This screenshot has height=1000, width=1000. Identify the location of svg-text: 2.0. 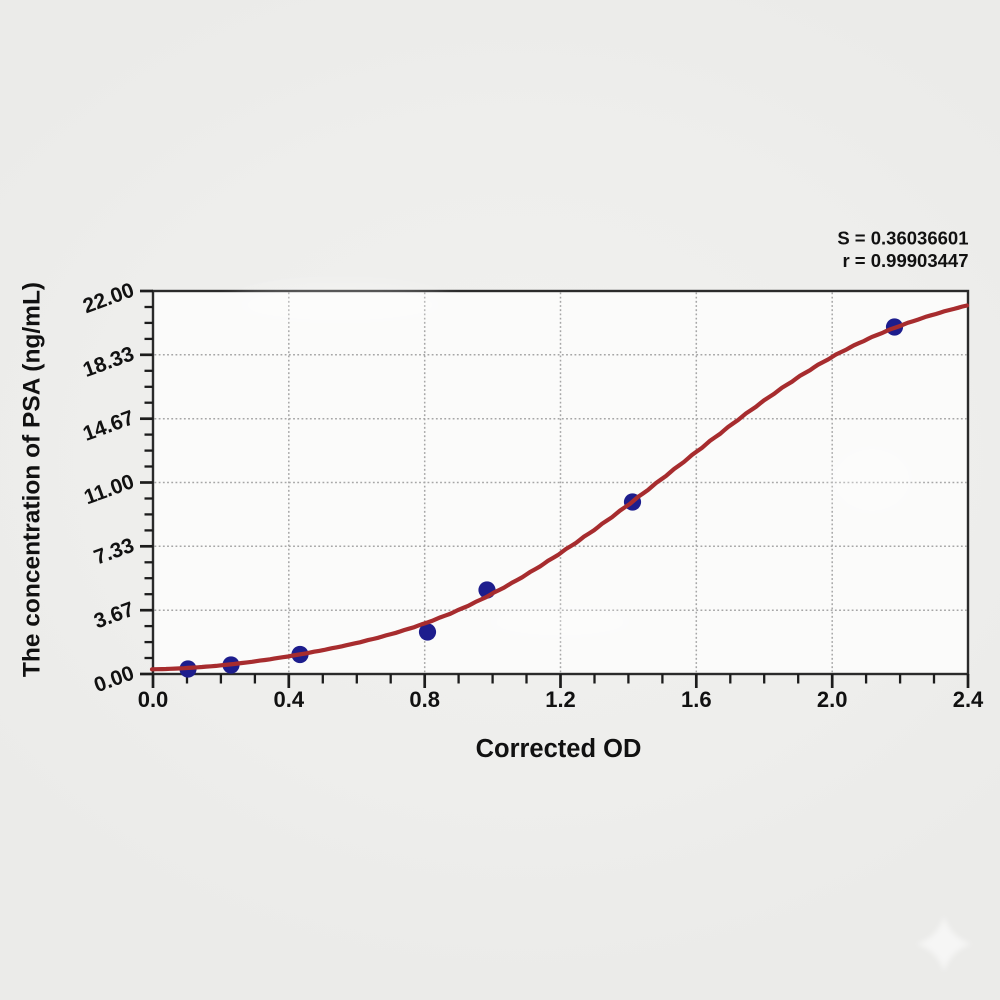
(832, 699).